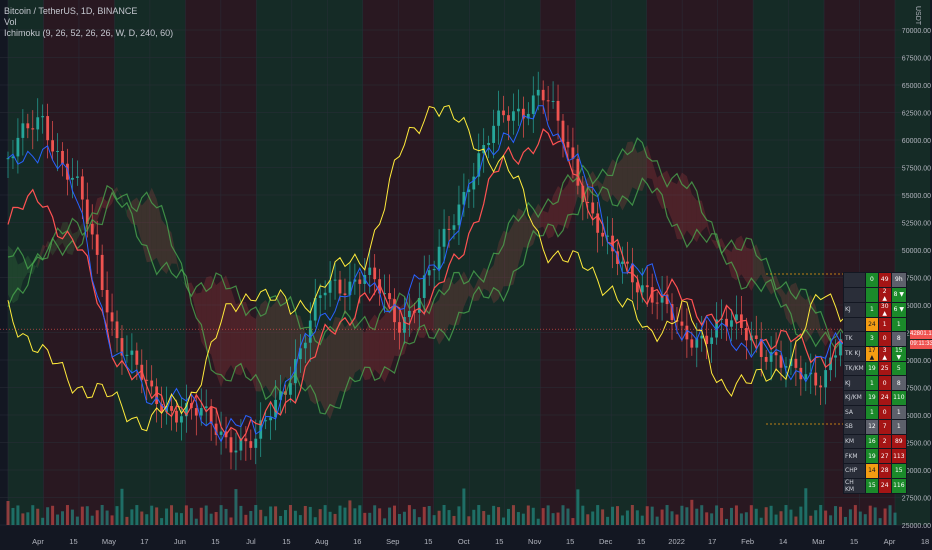 The width and height of the screenshot is (932, 550). What do you see at coordinates (884, 383) in the screenshot?
I see `table-cell: 0` at bounding box center [884, 383].